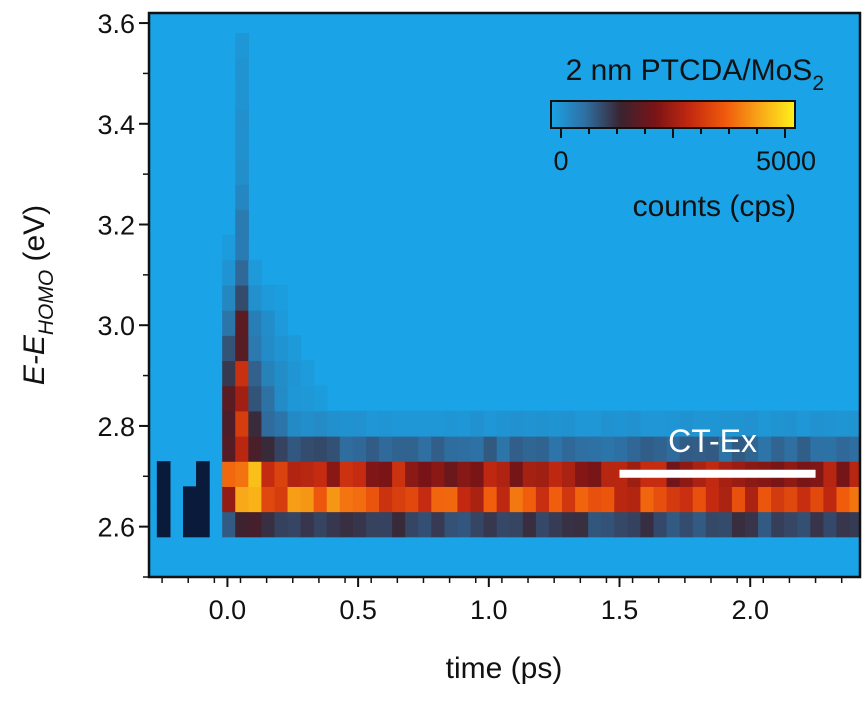 The width and height of the screenshot is (866, 704). What do you see at coordinates (116, 24) in the screenshot?
I see `y-tick-label: 3.6` at bounding box center [116, 24].